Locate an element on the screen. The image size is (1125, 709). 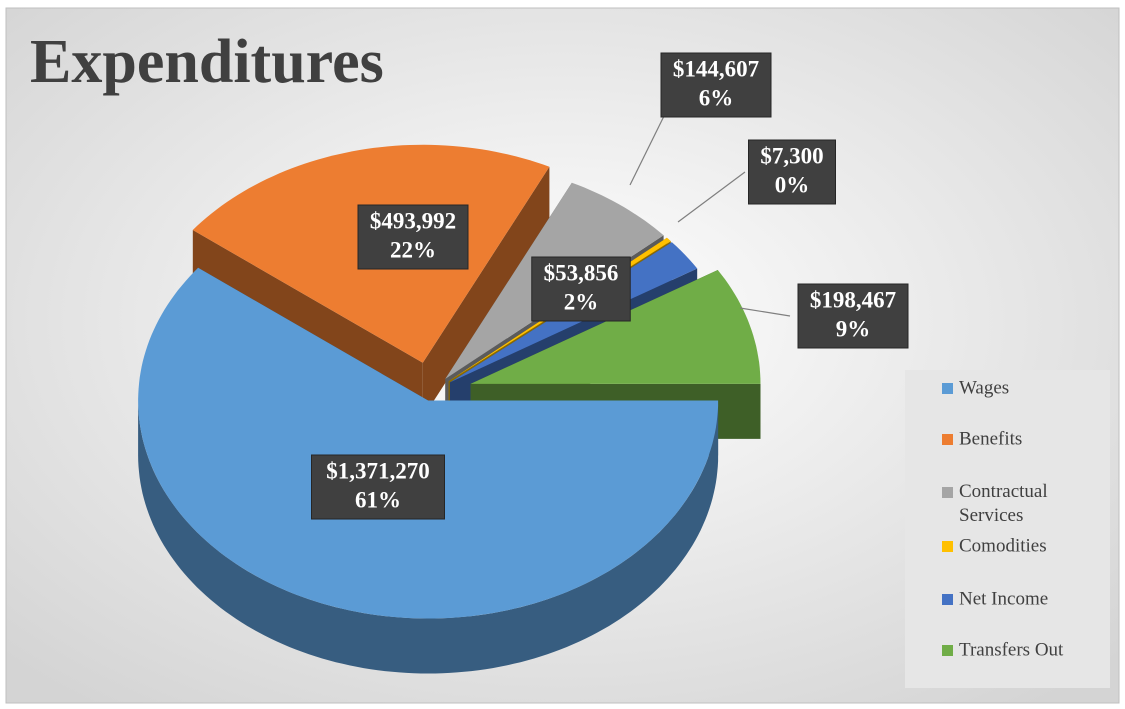
data-label: $1,371,270 is located at coordinates (378, 470).